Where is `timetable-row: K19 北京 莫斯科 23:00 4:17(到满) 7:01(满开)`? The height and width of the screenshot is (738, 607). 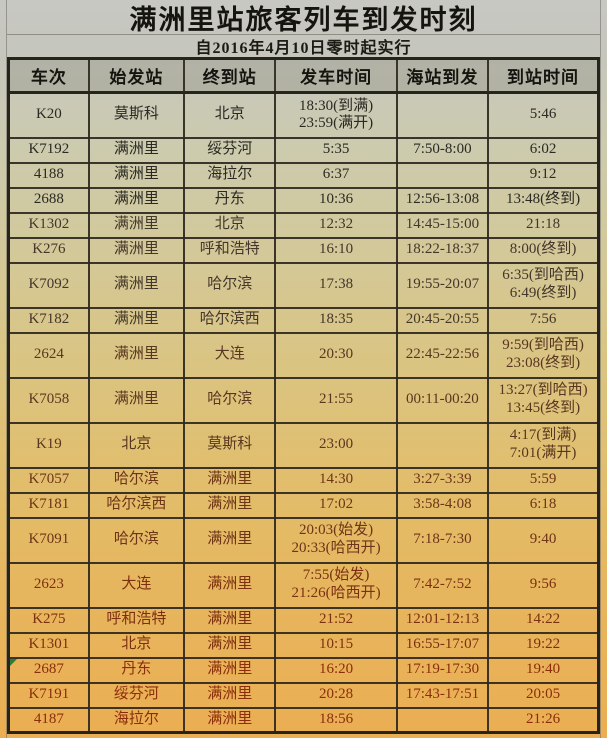
timetable-row: K19 北京 莫斯科 23:00 4:17(到满) 7:01(满开) is located at coordinates (303, 445).